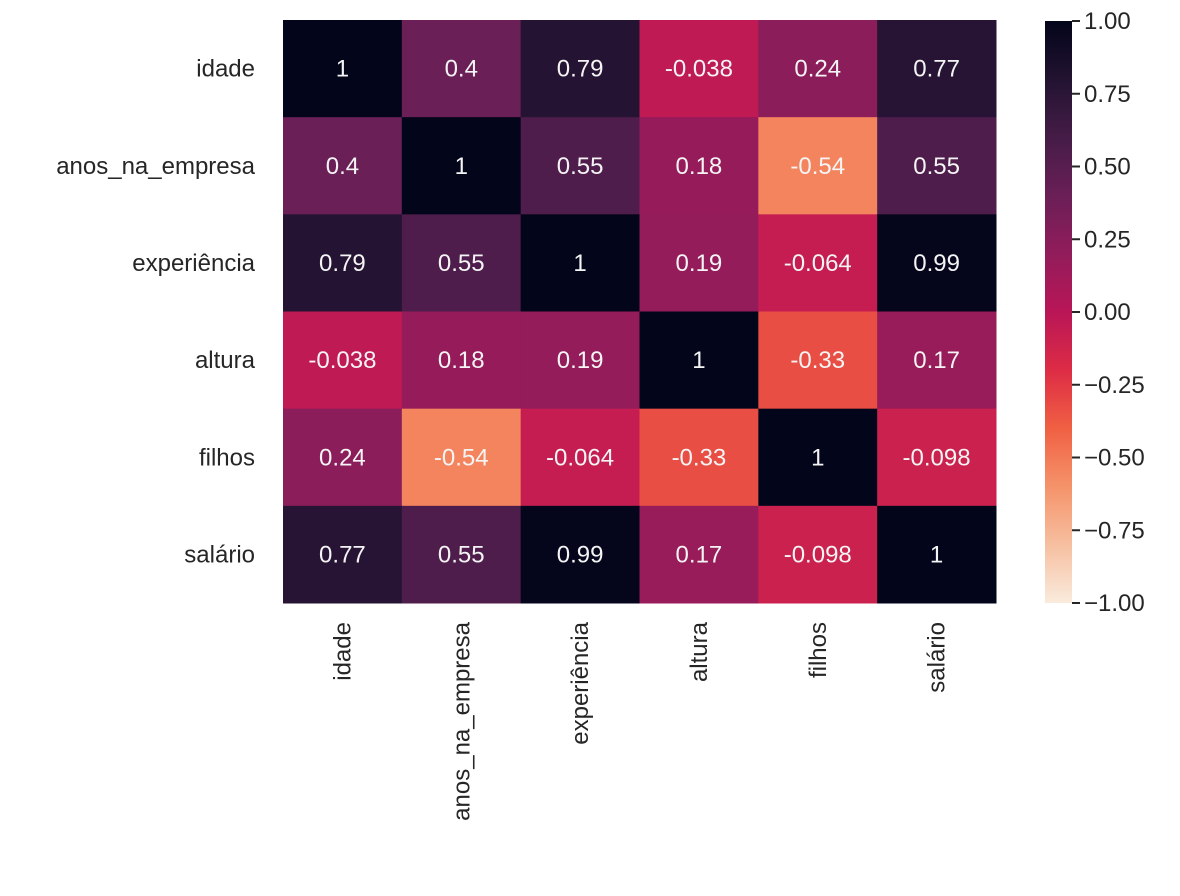 The width and height of the screenshot is (1180, 896). Describe the element at coordinates (1114, 458) in the screenshot. I see `colorbar-tick-label: −0.50` at that location.